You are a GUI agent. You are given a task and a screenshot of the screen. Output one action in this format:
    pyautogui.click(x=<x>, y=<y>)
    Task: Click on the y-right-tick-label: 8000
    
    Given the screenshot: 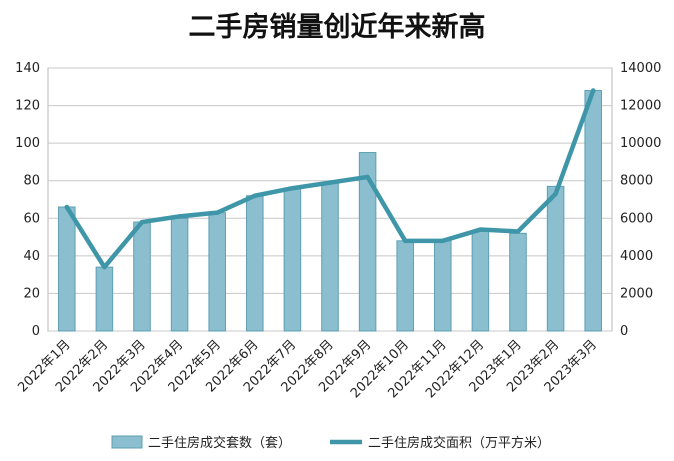 What is the action you would take?
    pyautogui.click(x=636, y=181)
    